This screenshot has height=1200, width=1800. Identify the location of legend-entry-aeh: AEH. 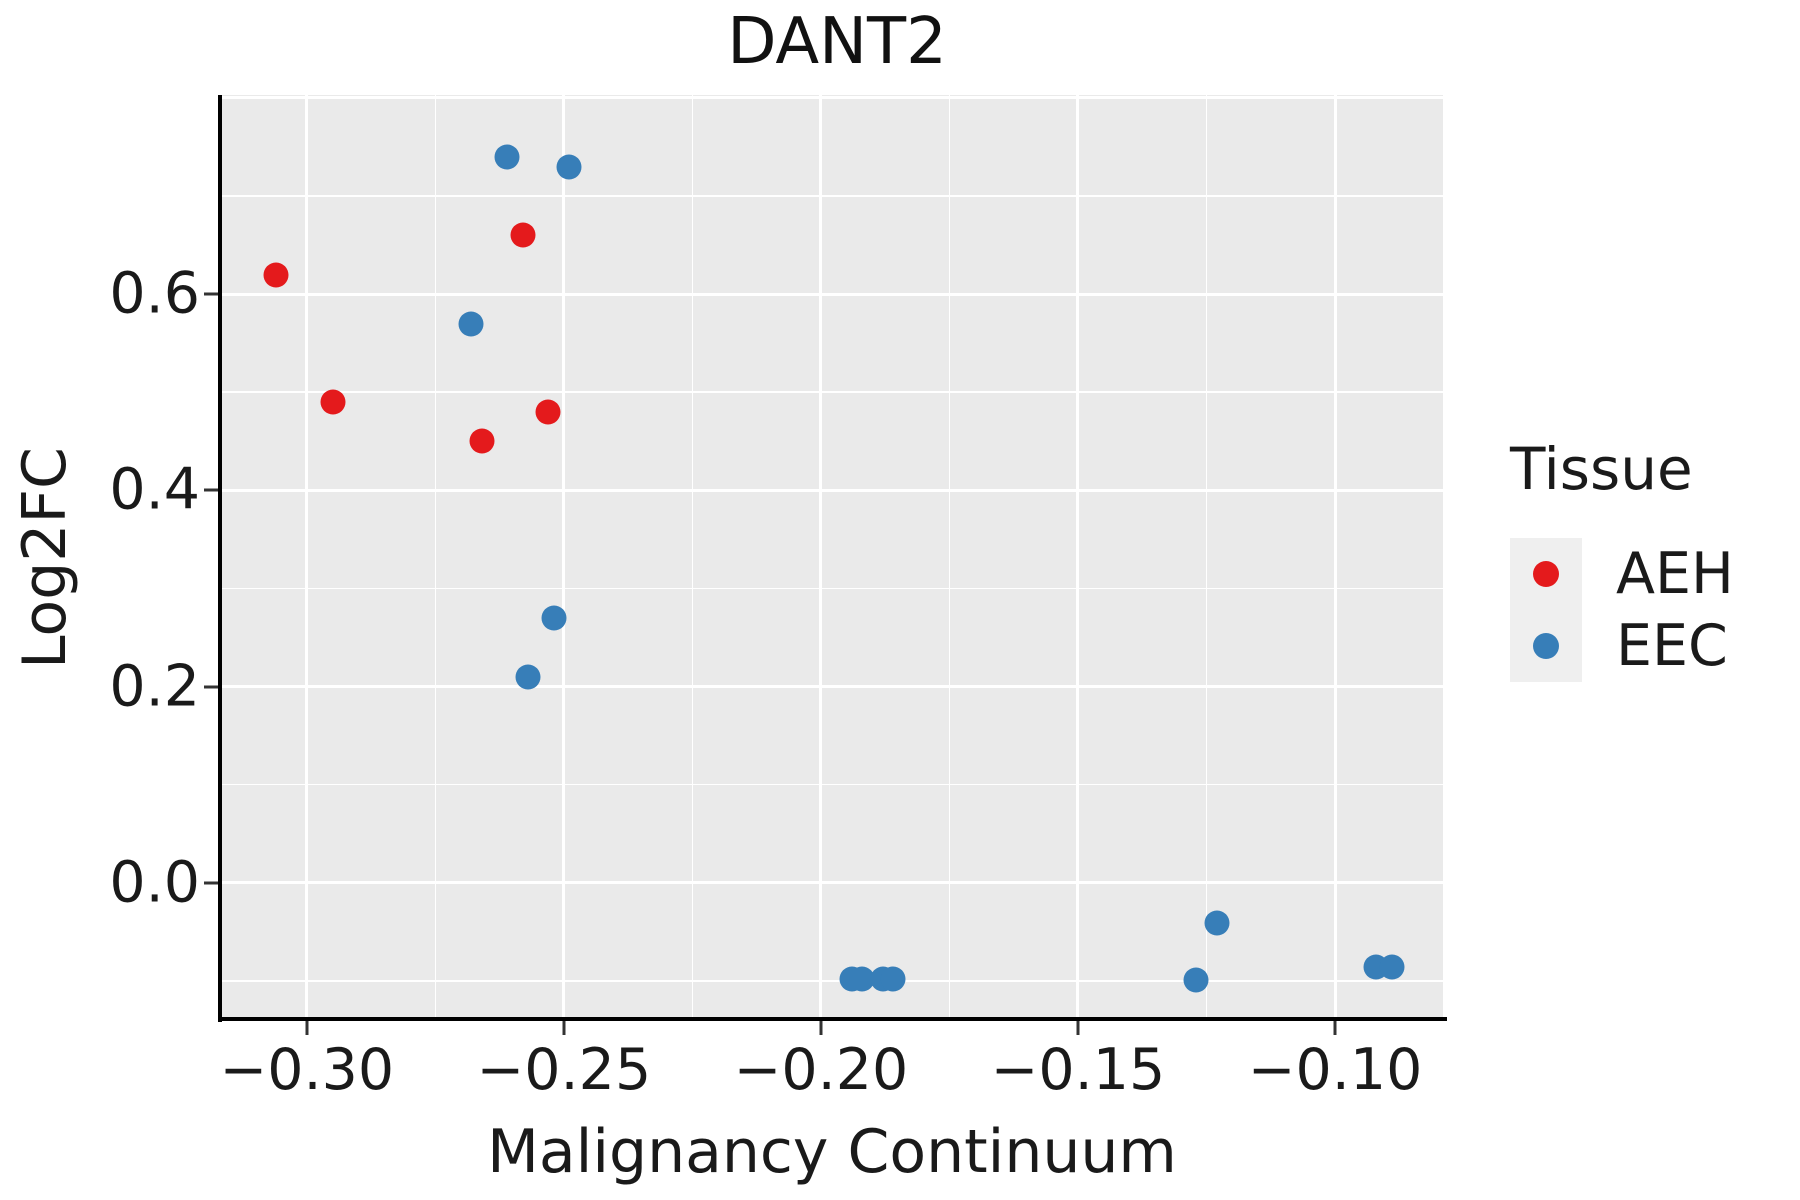
(1622, 574).